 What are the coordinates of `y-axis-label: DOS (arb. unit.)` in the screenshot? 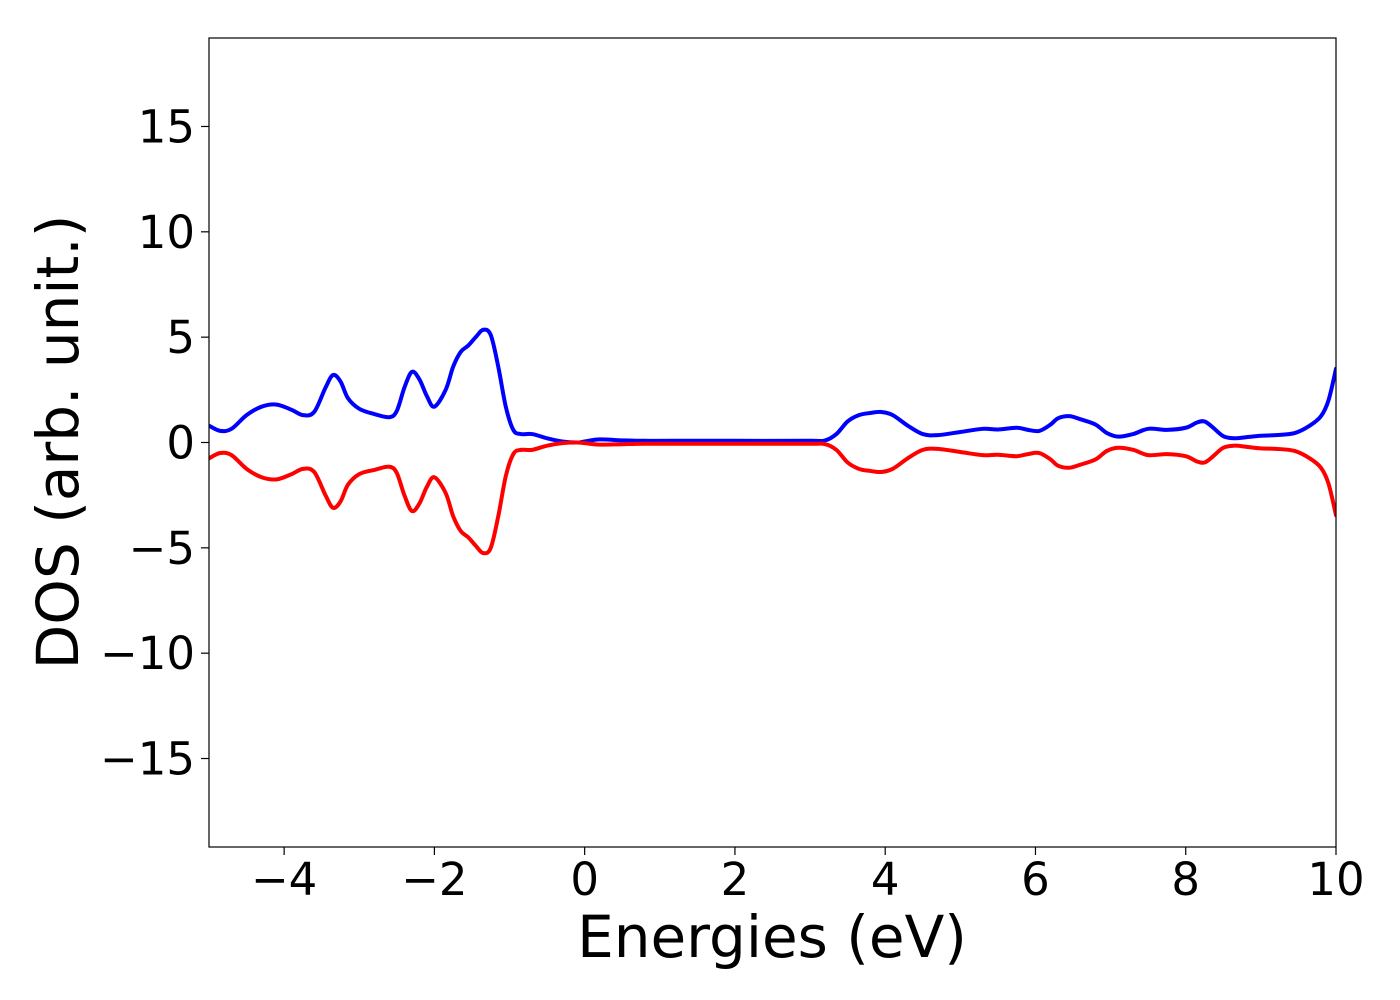 It's located at (58, 442).